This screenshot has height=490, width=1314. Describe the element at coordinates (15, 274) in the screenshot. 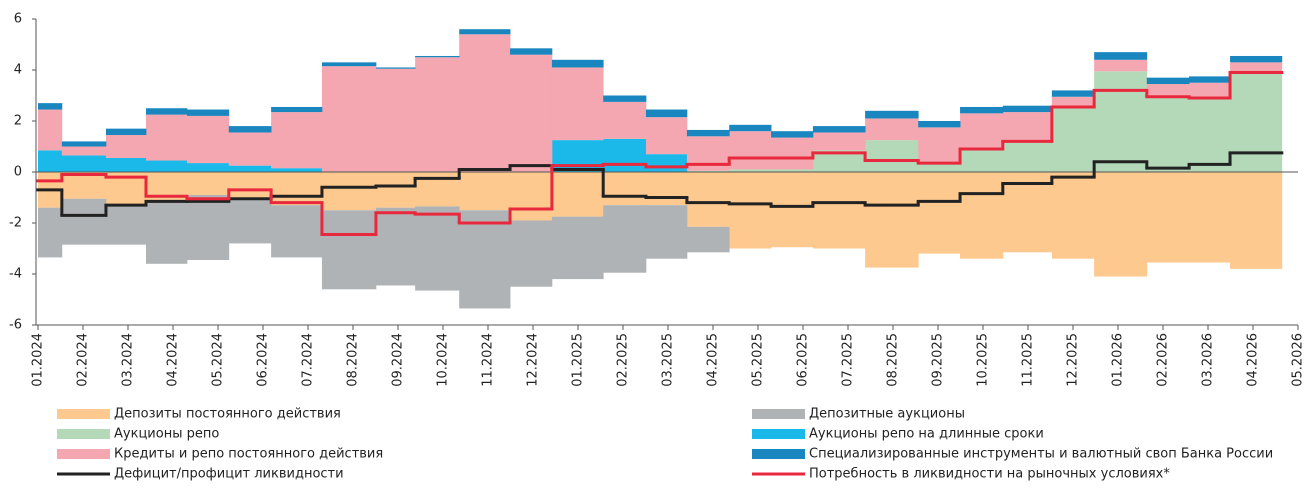

I see `y-tick-label: -4` at that location.